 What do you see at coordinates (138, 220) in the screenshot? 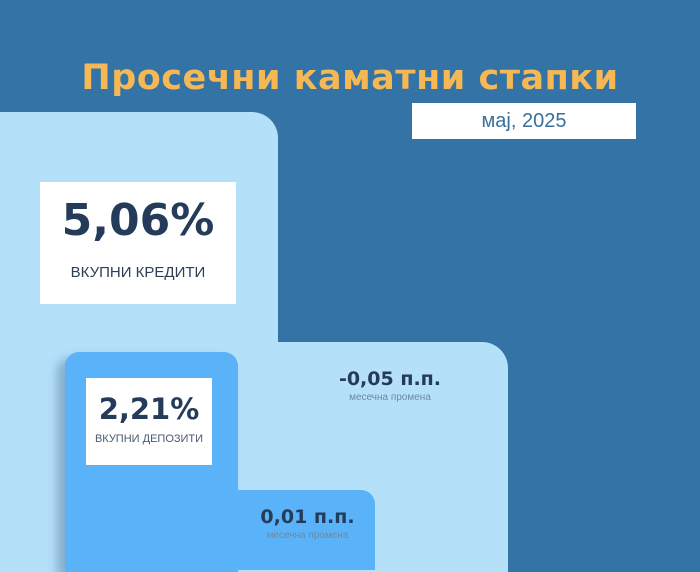
I see `credits-value: 5,06%` at bounding box center [138, 220].